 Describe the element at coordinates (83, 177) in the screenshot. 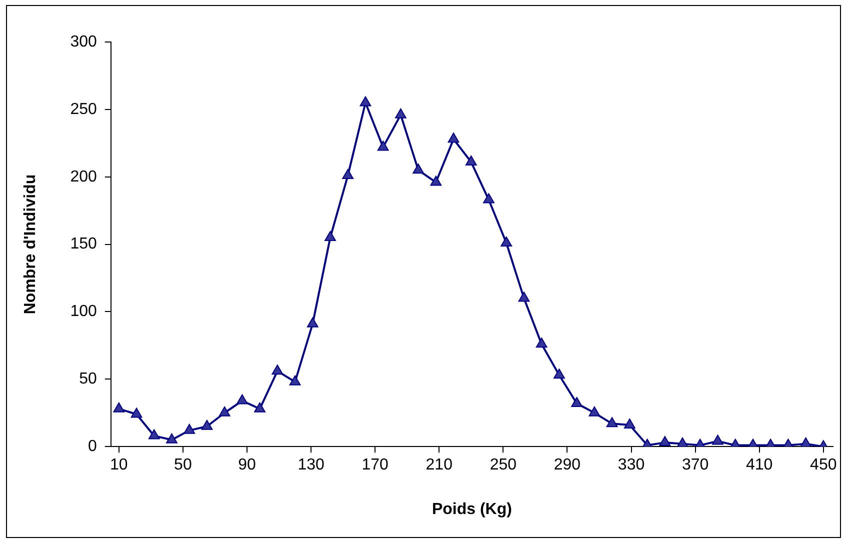

I see `y-tick-label: 200` at that location.